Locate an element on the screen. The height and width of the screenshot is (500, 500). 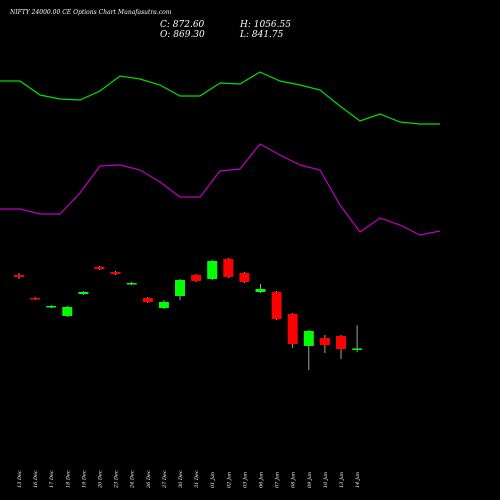
x-tick-label: 24 Dec is located at coordinates (133, 479).